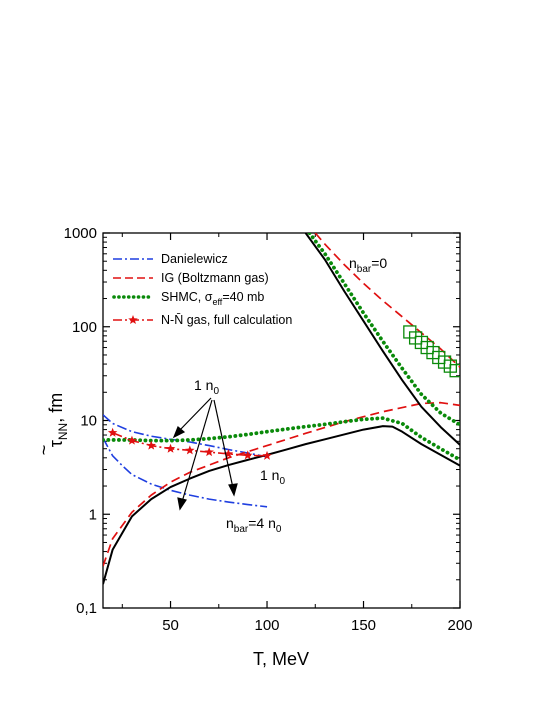 The width and height of the screenshot is (545, 705). What do you see at coordinates (212, 298) in the screenshot?
I see `legend-label-shmc: SHMC, σeff=40 mb` at bounding box center [212, 298].